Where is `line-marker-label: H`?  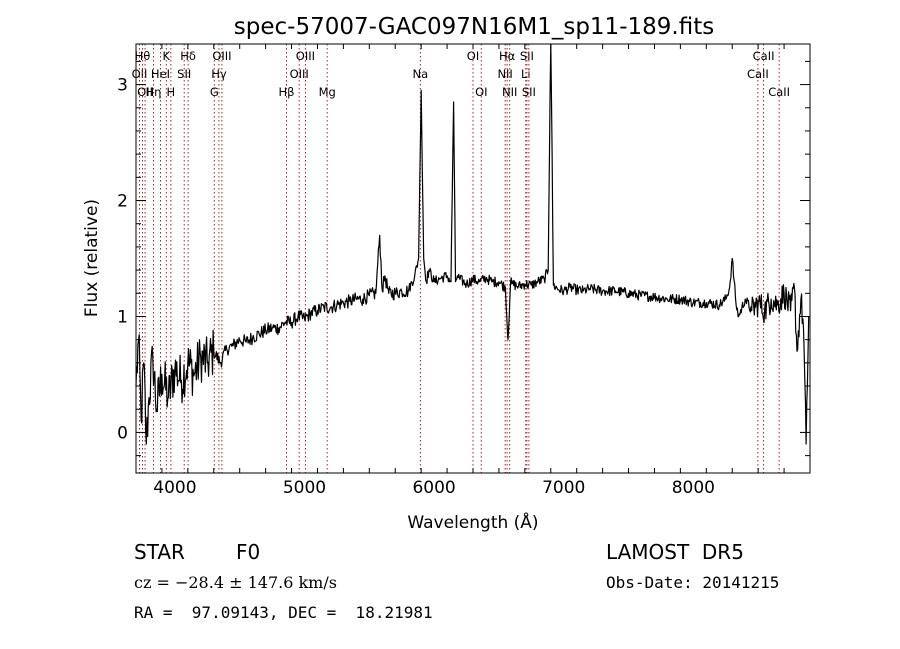 line-marker-label: H is located at coordinates (171, 92).